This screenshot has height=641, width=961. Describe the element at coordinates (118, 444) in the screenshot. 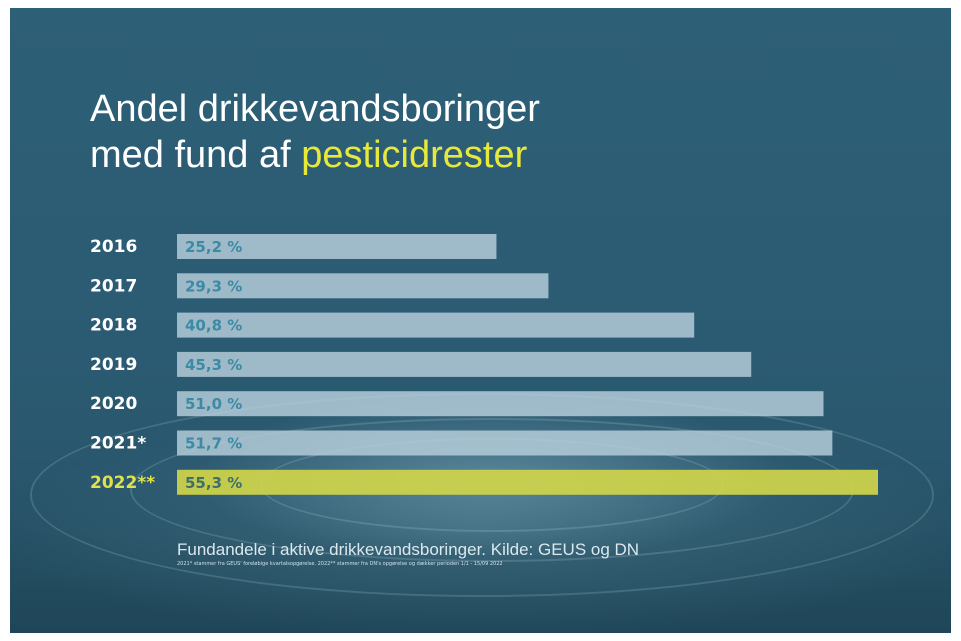

I see `category-label: 2021*` at that location.